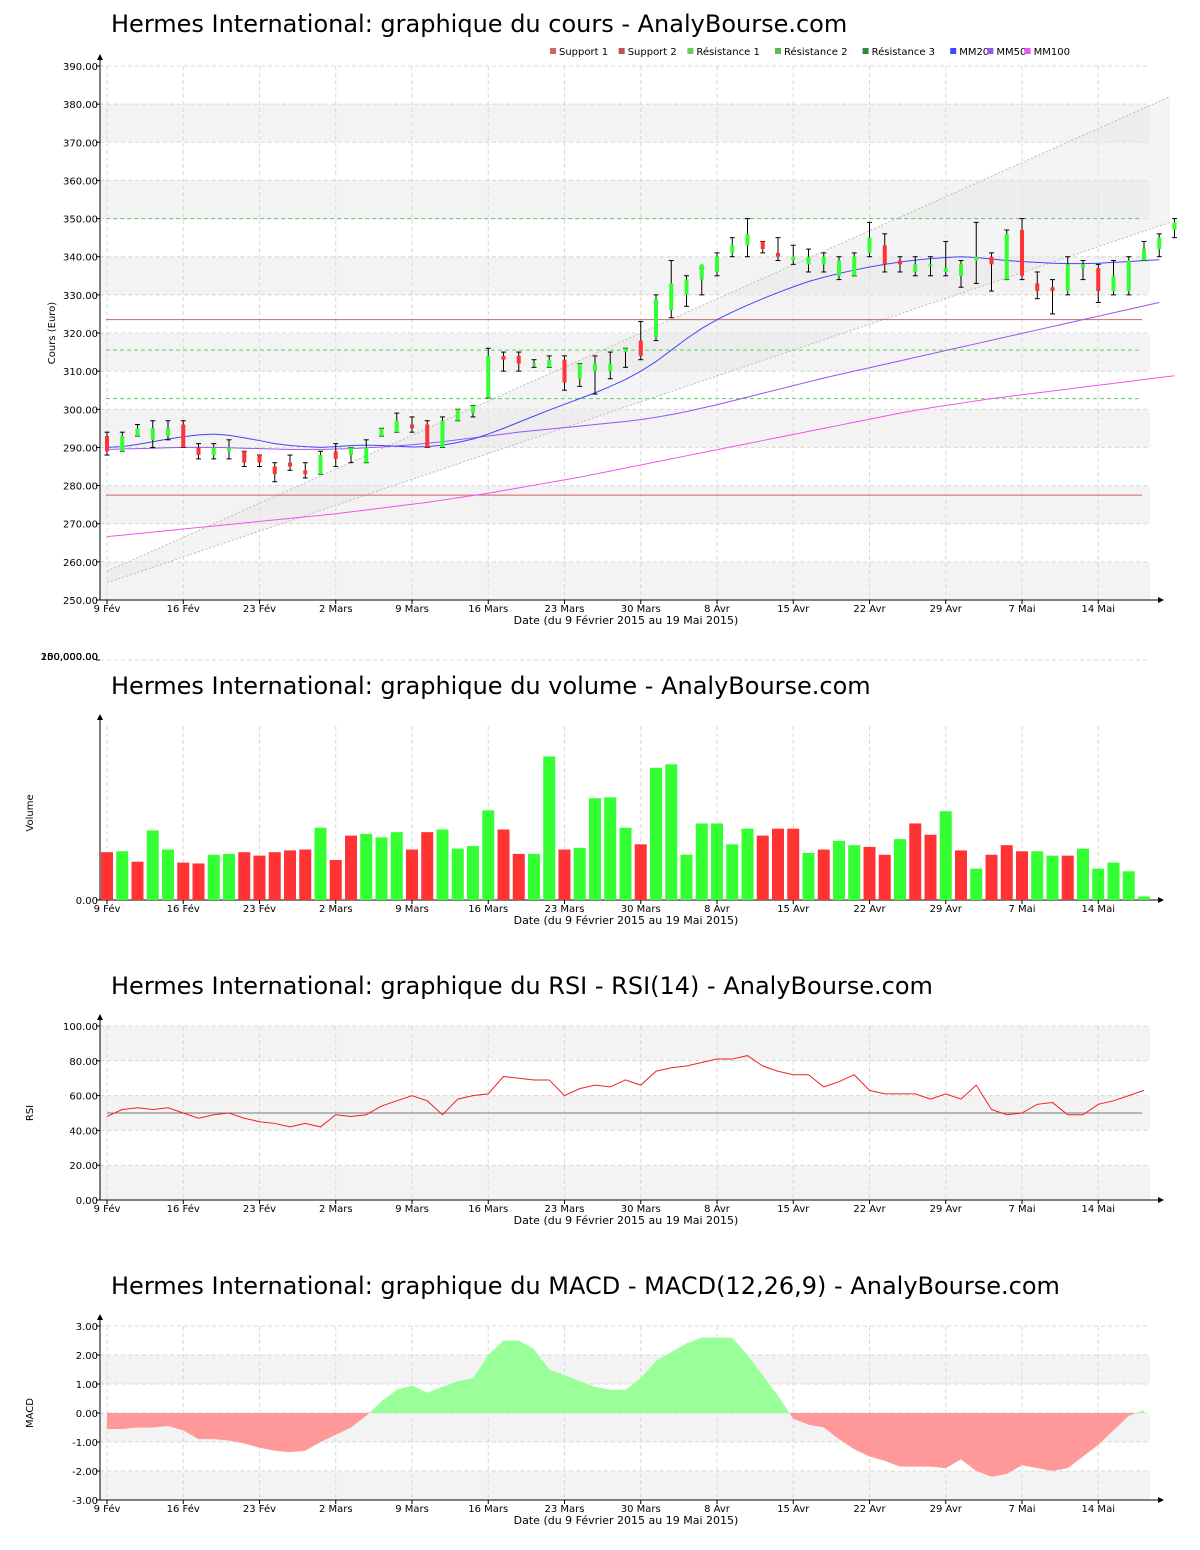  Describe the element at coordinates (83, 1062) in the screenshot. I see `y-tick-label: 80.00` at that location.